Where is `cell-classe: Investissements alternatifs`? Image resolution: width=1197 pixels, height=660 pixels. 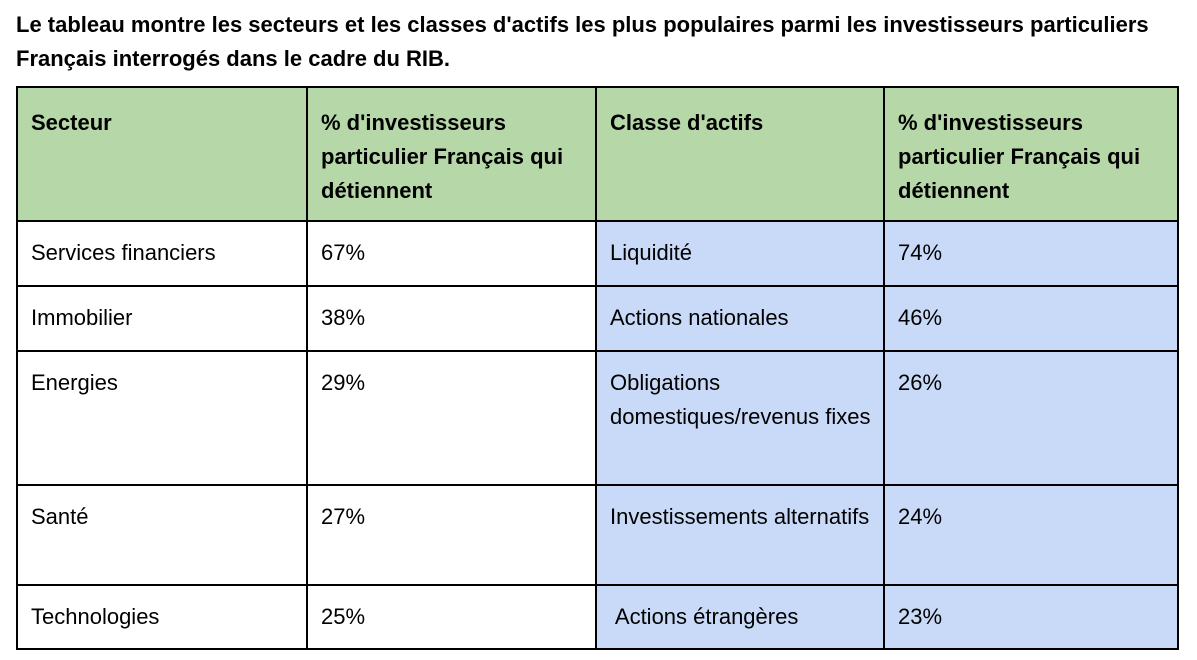
cell-classe: Investissements alternatifs is located at coordinates (740, 535).